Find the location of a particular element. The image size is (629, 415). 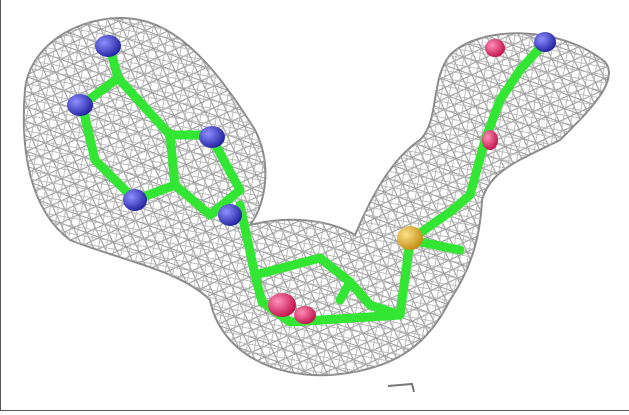

sulfur-atom is located at coordinates (410, 238).